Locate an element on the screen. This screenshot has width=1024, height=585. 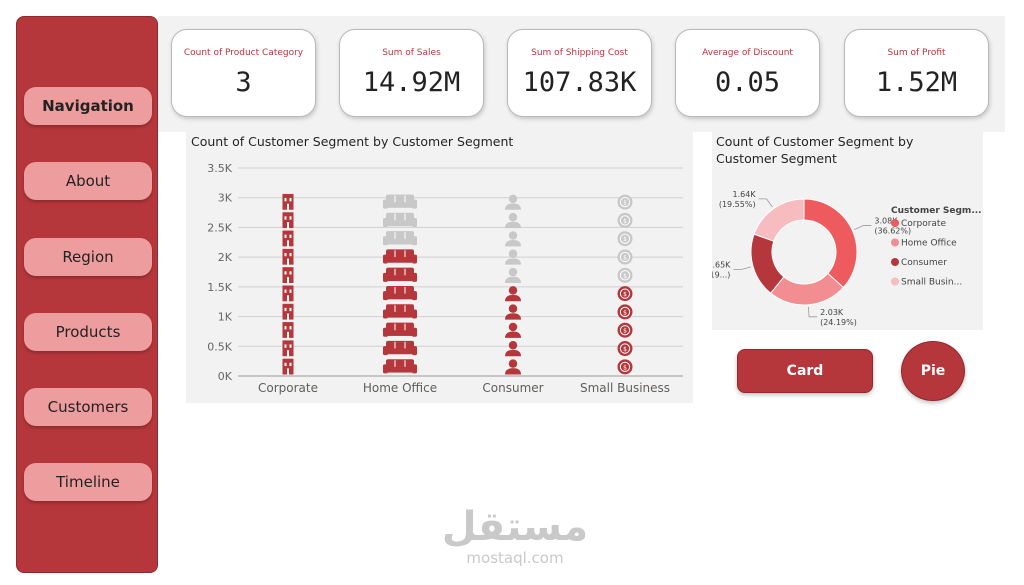
kpi-value: 0.05 is located at coordinates (747, 82).